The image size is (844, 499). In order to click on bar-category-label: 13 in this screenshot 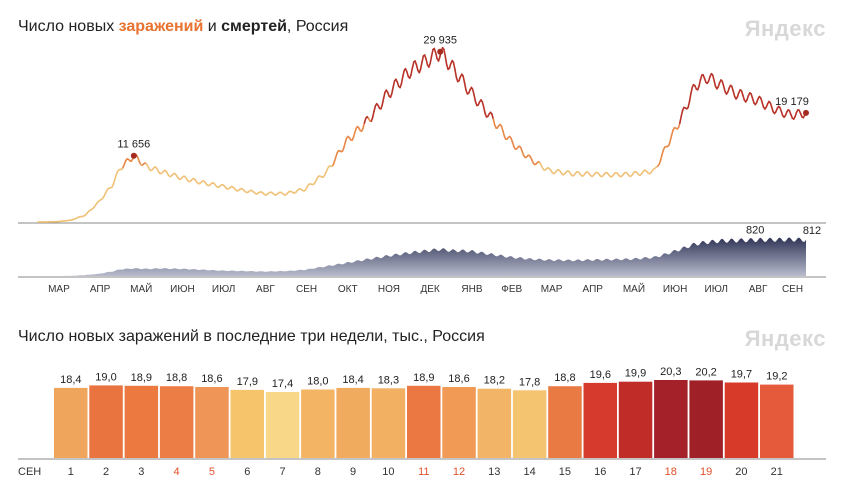, I will do `click(494, 472)`.